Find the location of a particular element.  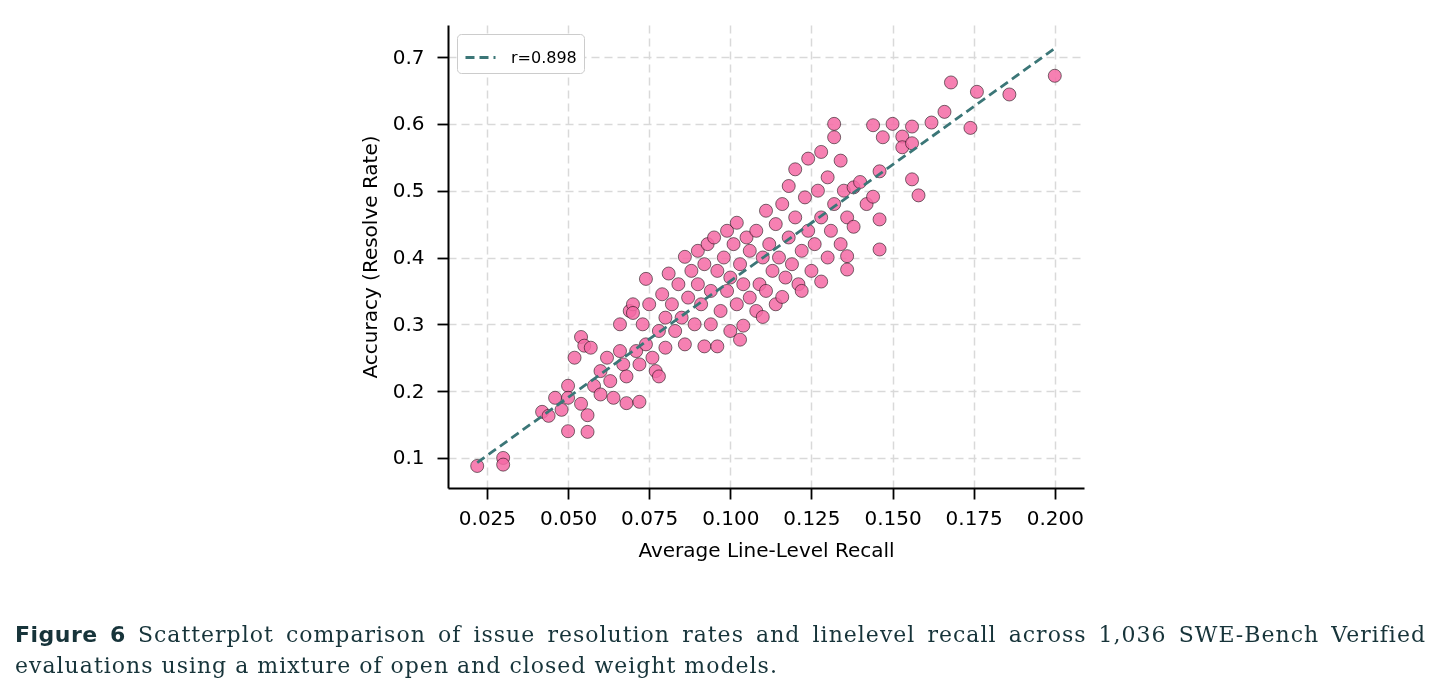

x-axis-title: Average Line-Level Recall is located at coordinates (766, 549).